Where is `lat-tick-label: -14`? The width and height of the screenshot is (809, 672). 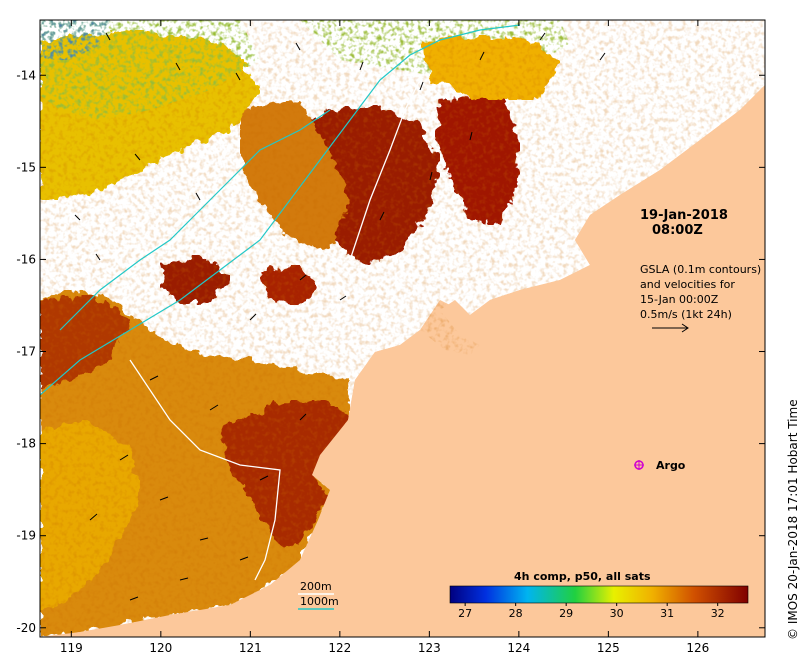 lat-tick-label: -14 is located at coordinates (26, 75).